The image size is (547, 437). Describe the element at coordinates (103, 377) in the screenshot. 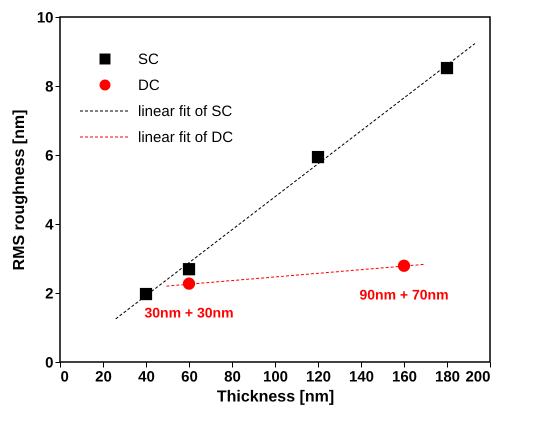

I see `x-tick-label: 20` at that location.